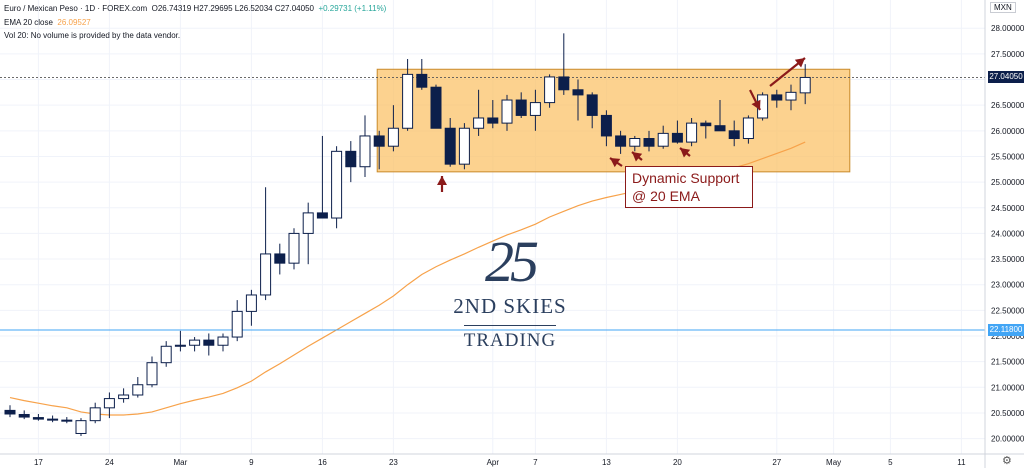 The height and width of the screenshot is (468, 1024). Describe the element at coordinates (1007, 54) in the screenshot. I see `y-tick-label: 27.50000` at that location.